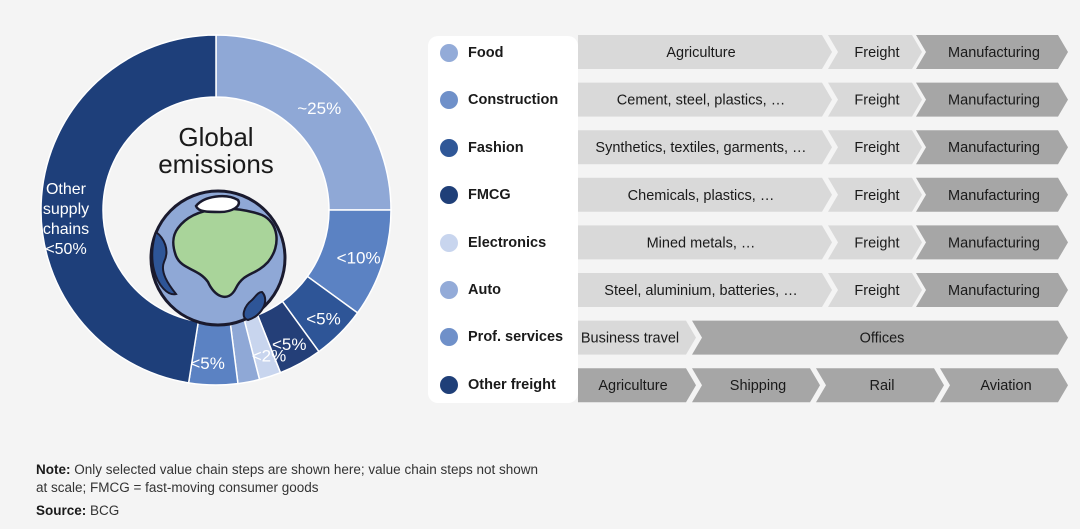  Describe the element at coordinates (65, 249) in the screenshot. I see `other-label-line: <50%` at that location.